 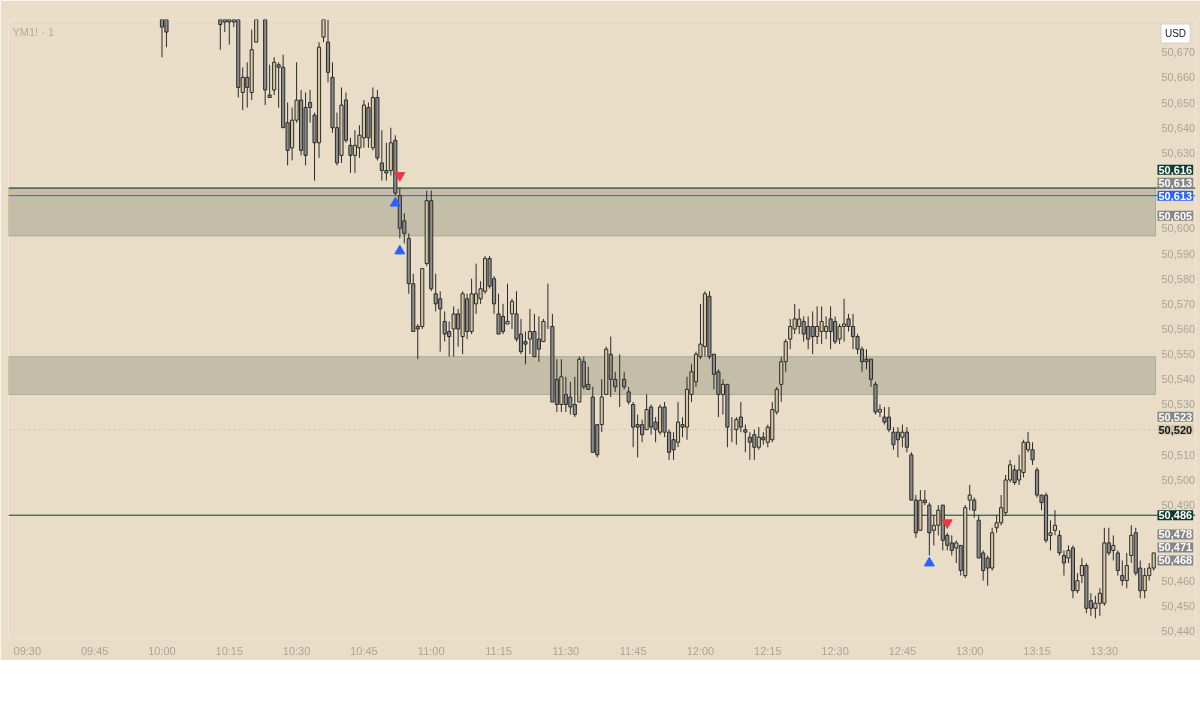 What do you see at coordinates (1178, 253) in the screenshot?
I see `y-tick-label: 50,590` at bounding box center [1178, 253].